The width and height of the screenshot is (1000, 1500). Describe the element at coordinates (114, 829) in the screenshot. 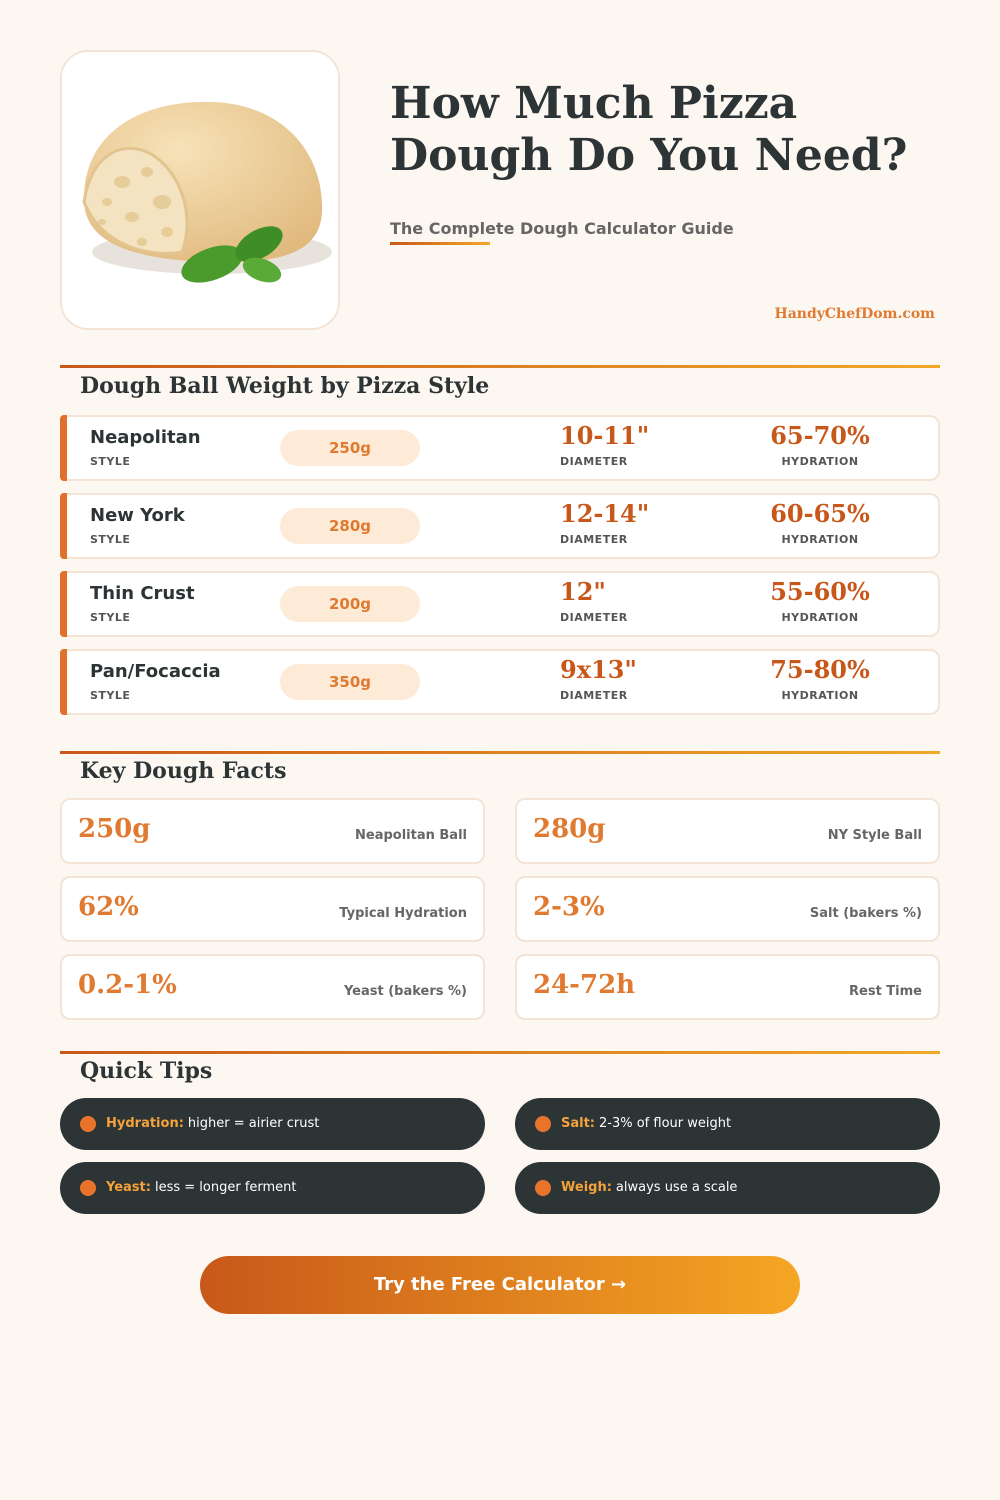

I see `fact-value: 250g` at that location.